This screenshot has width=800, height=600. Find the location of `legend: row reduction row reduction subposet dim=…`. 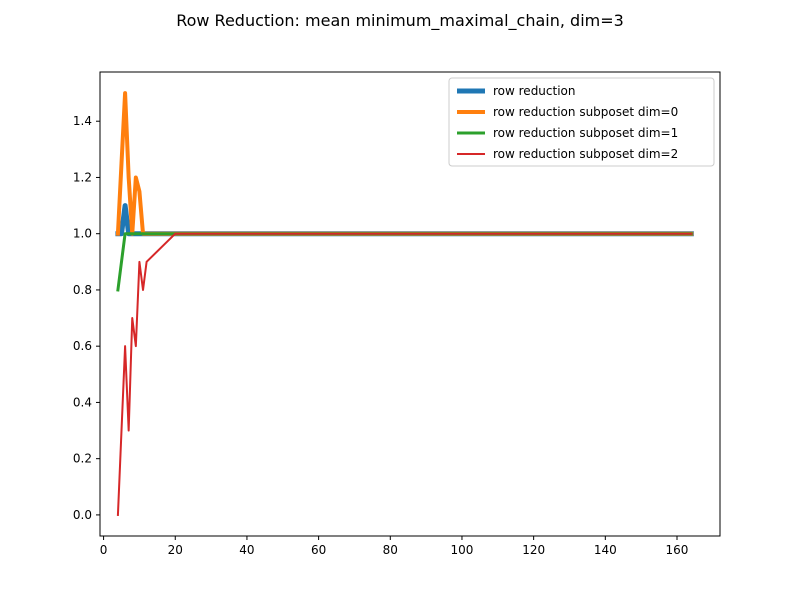

legend: row reduction row reduction subposet dim=… is located at coordinates (581, 122).